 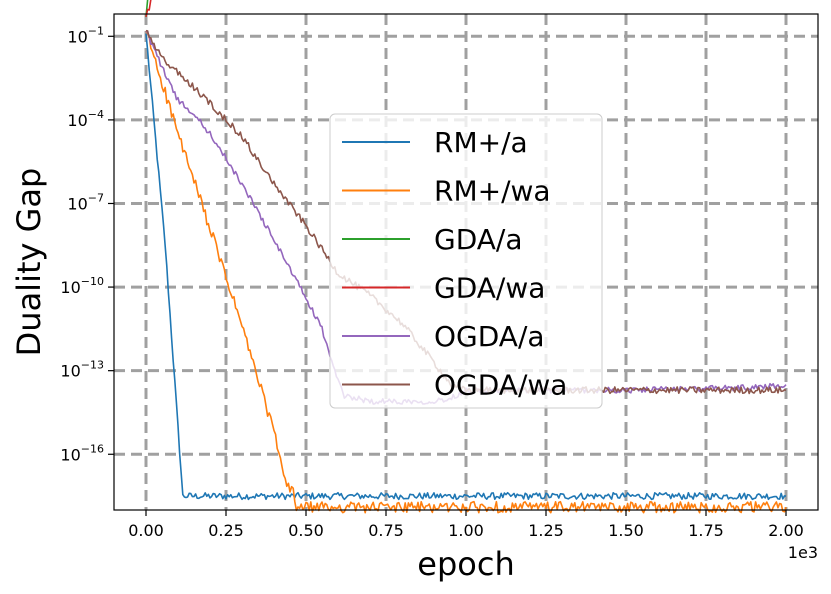 I want to click on x-tick-label: 1.50, so click(x=626, y=530).